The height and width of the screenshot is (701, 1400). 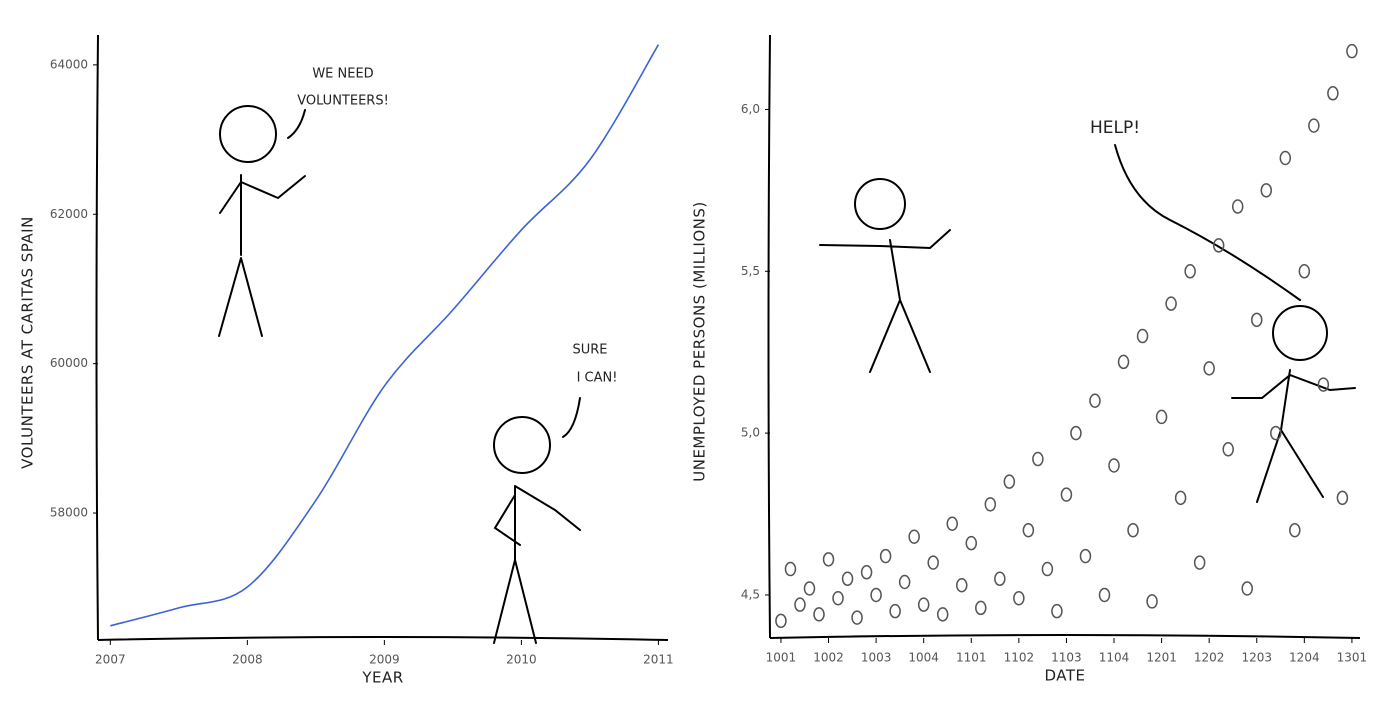 What do you see at coordinates (1209, 658) in the screenshot?
I see `x-tick-label: 1202` at bounding box center [1209, 658].